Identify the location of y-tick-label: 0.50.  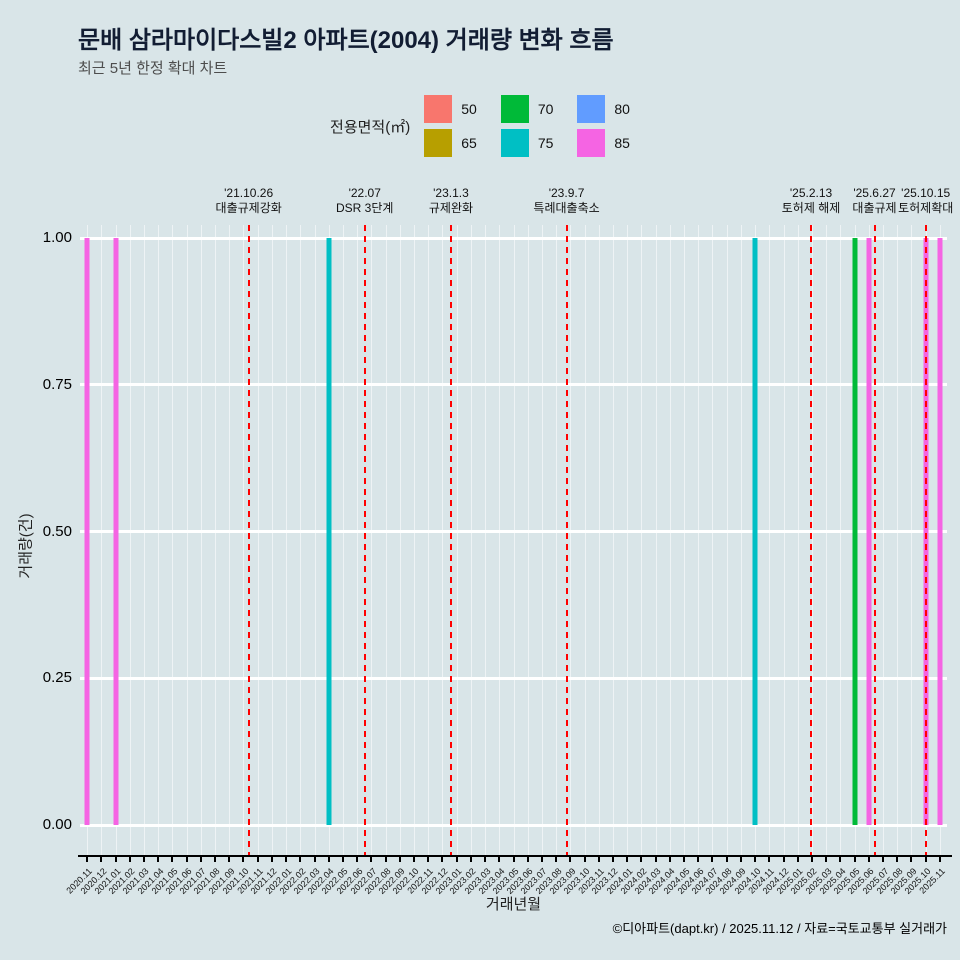
(57, 531).